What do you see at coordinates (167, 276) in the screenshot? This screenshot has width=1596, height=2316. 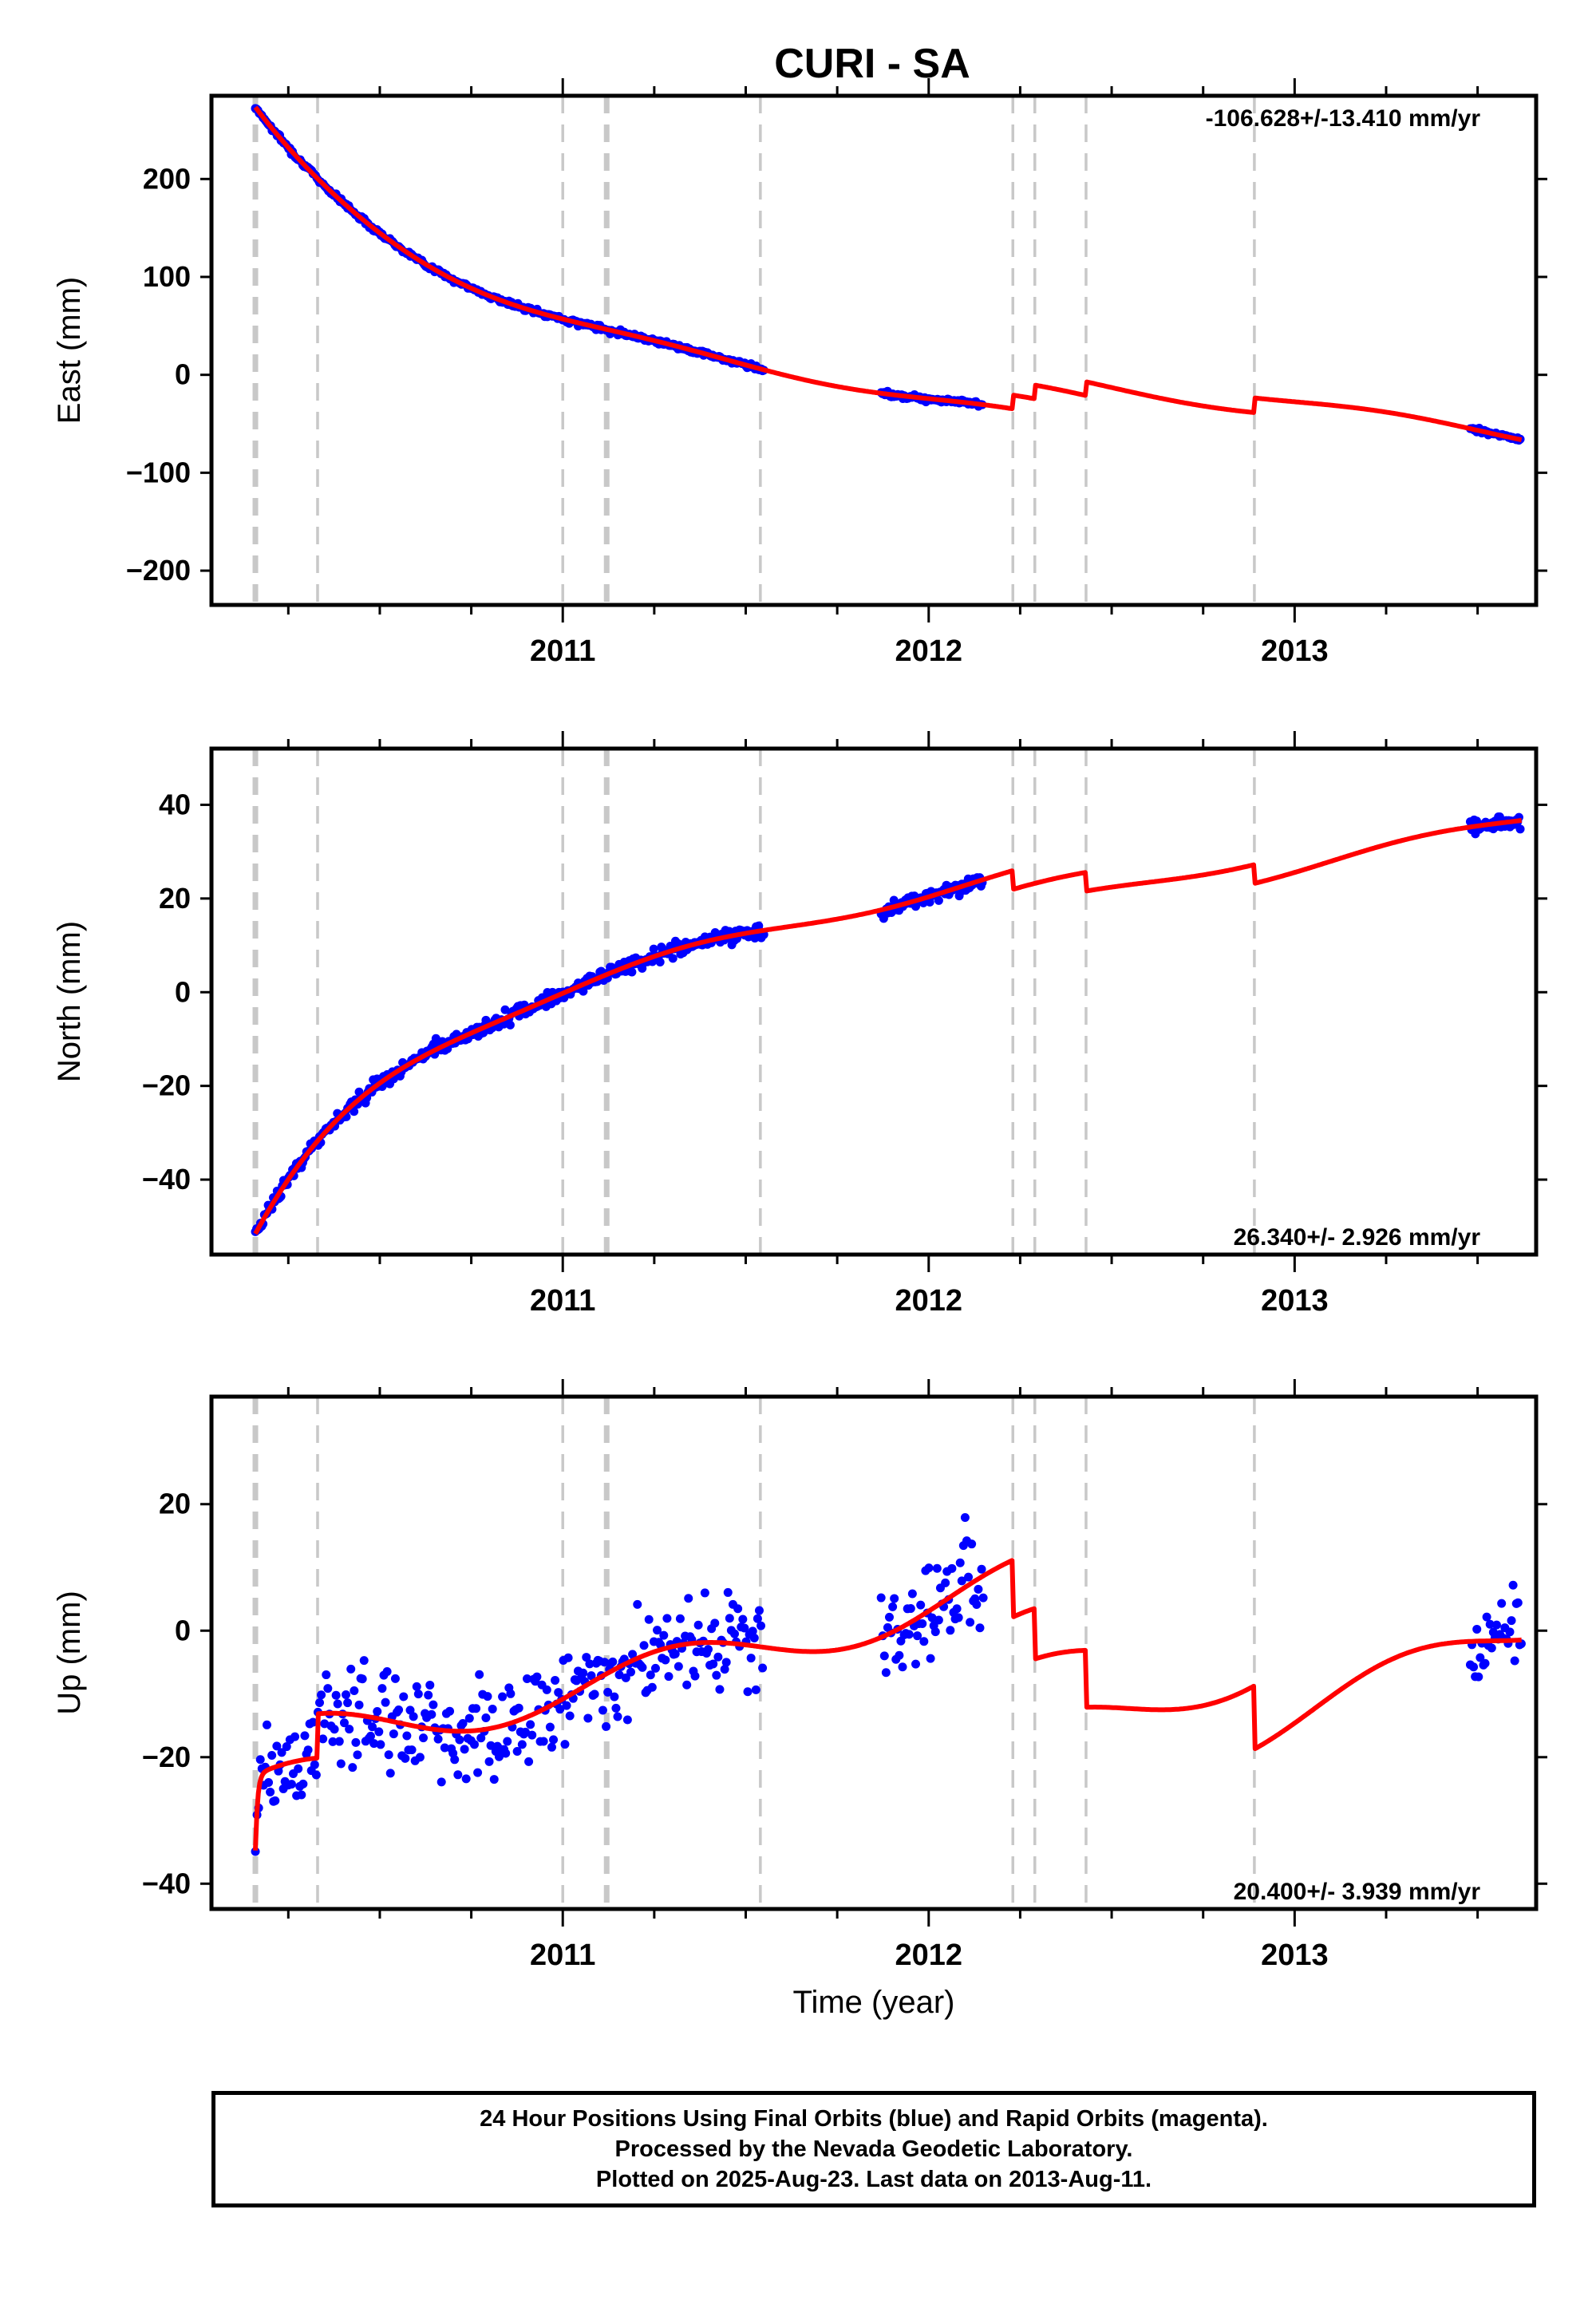 I see `y-tick-label: 100` at bounding box center [167, 276].